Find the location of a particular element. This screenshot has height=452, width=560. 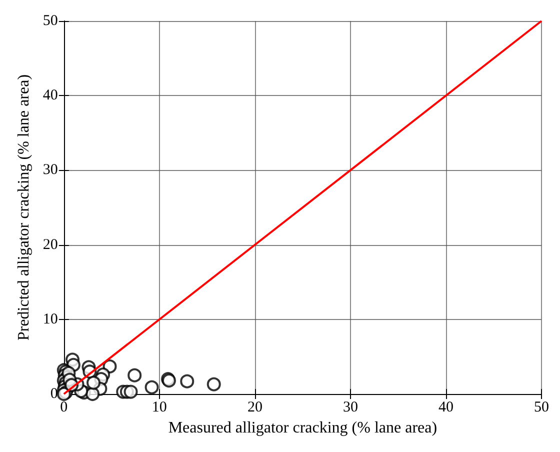

y-tick-label: 20 is located at coordinates (50, 244).